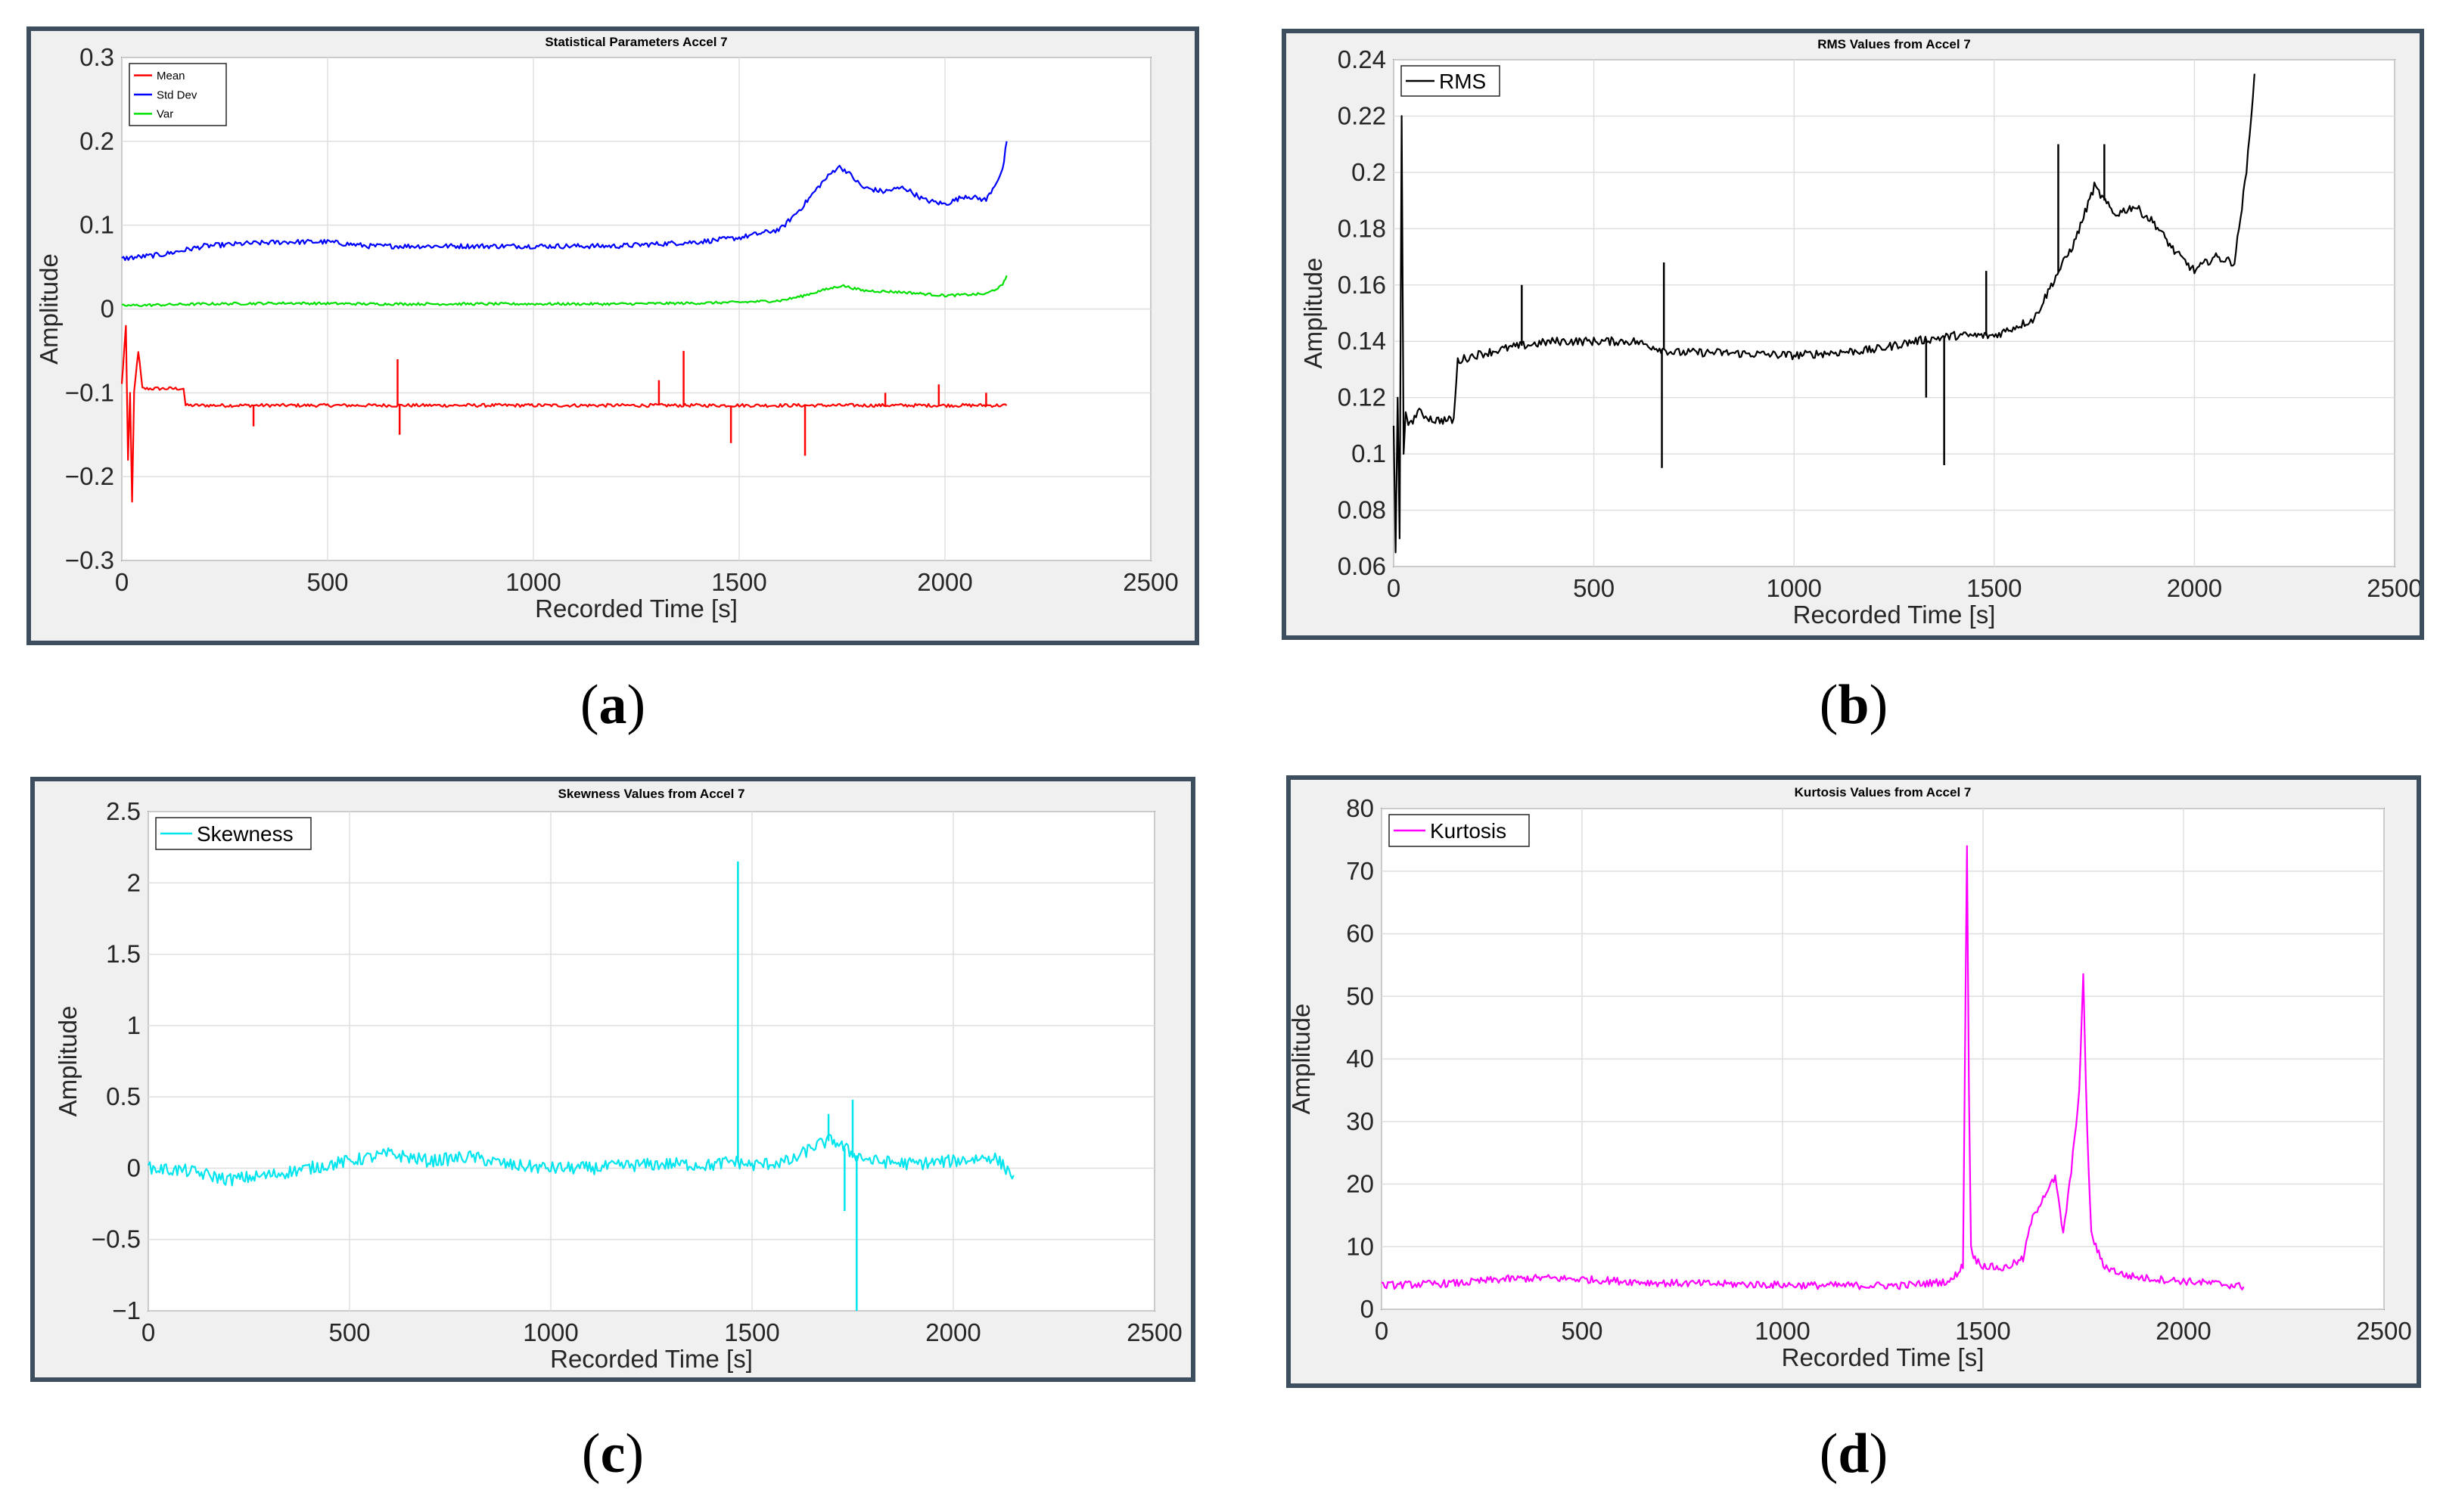 Image resolution: width=2440 pixels, height=1512 pixels. Describe the element at coordinates (1362, 59) in the screenshot. I see `y-tick-label: 0.24` at that location.